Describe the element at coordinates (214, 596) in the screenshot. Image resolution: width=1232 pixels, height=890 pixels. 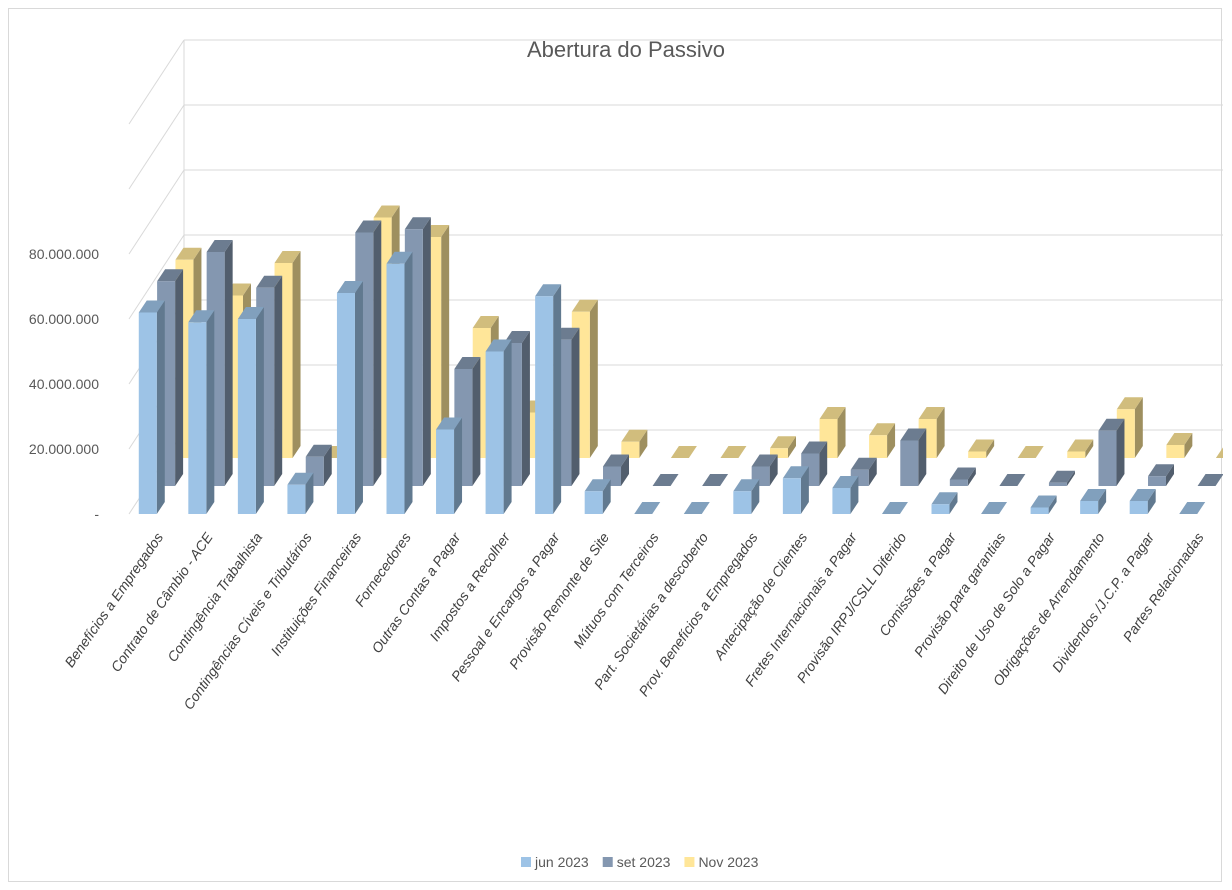
I see `x-tick-label: Contingência Trabalhista` at that location.